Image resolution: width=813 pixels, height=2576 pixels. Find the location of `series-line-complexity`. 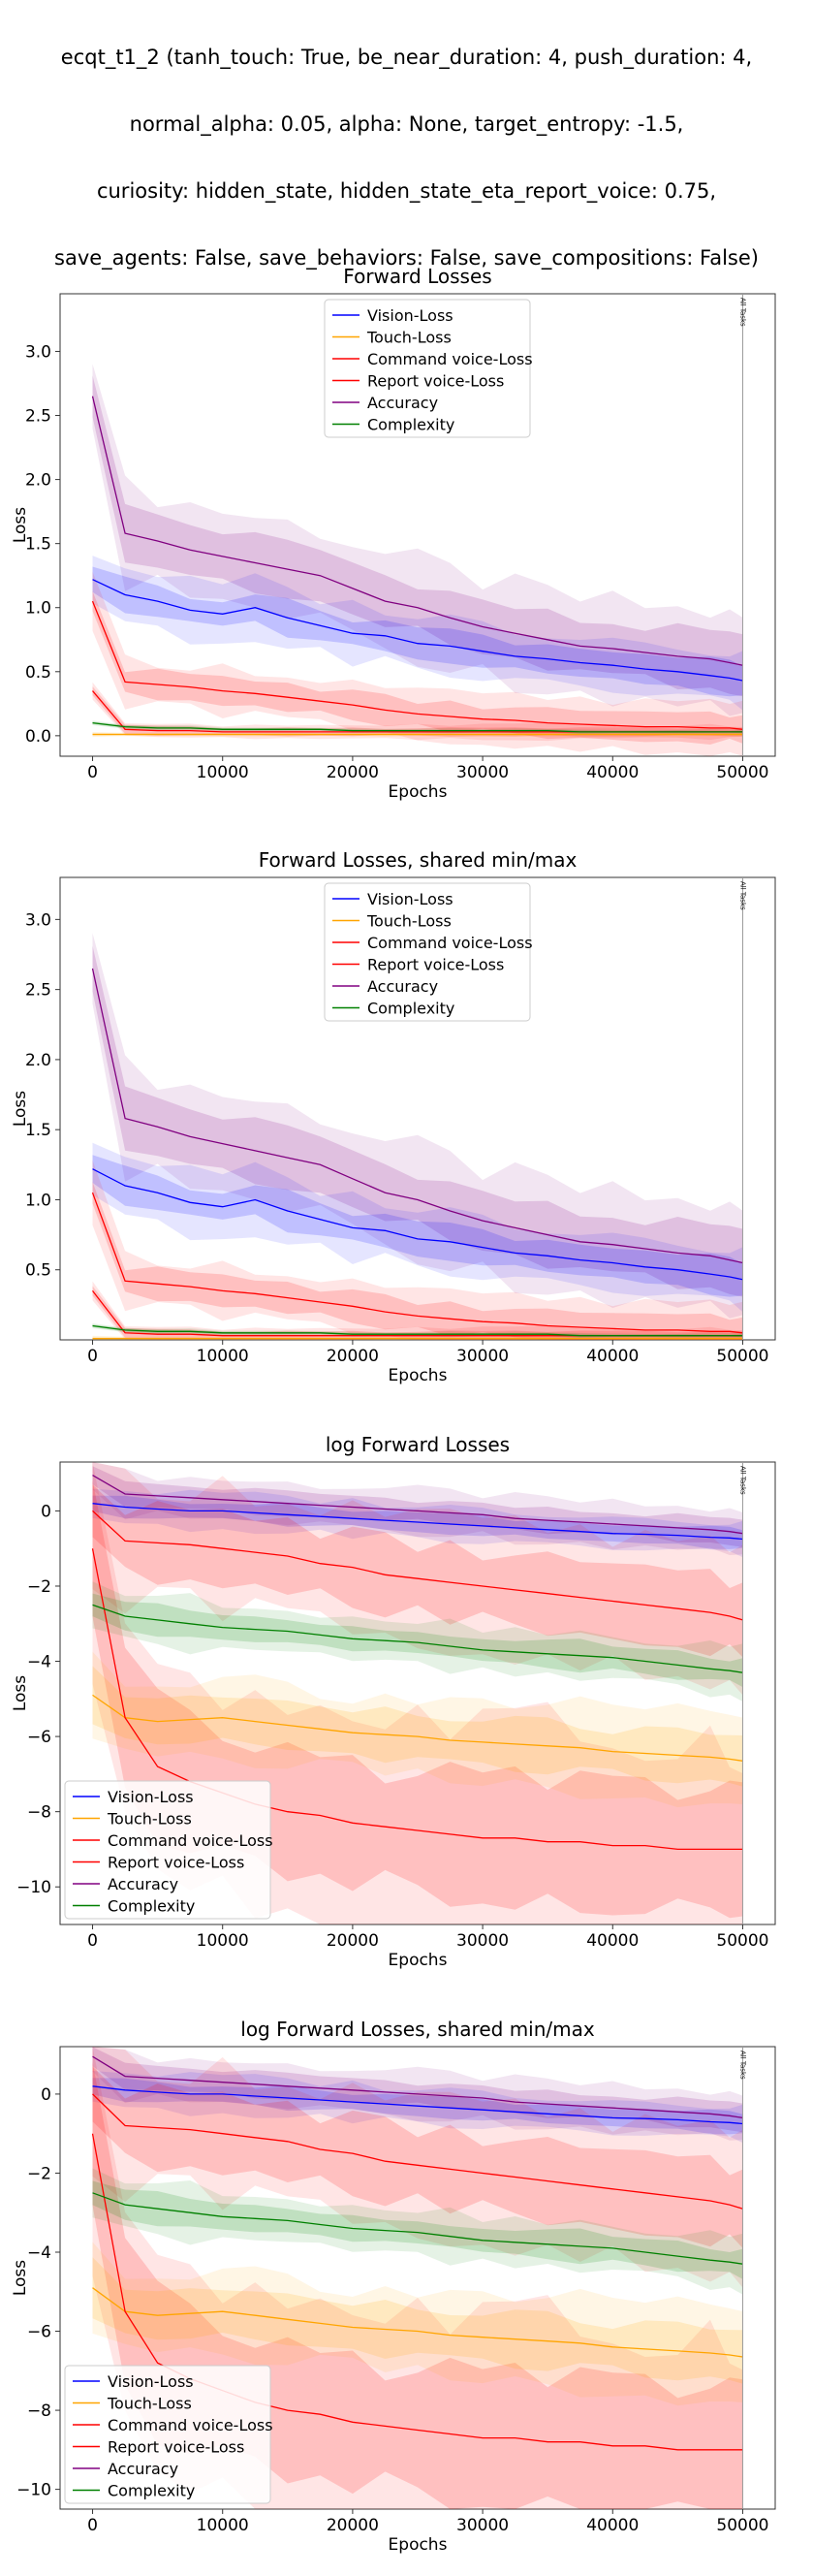

series-line-complexity is located at coordinates (418, 2228).